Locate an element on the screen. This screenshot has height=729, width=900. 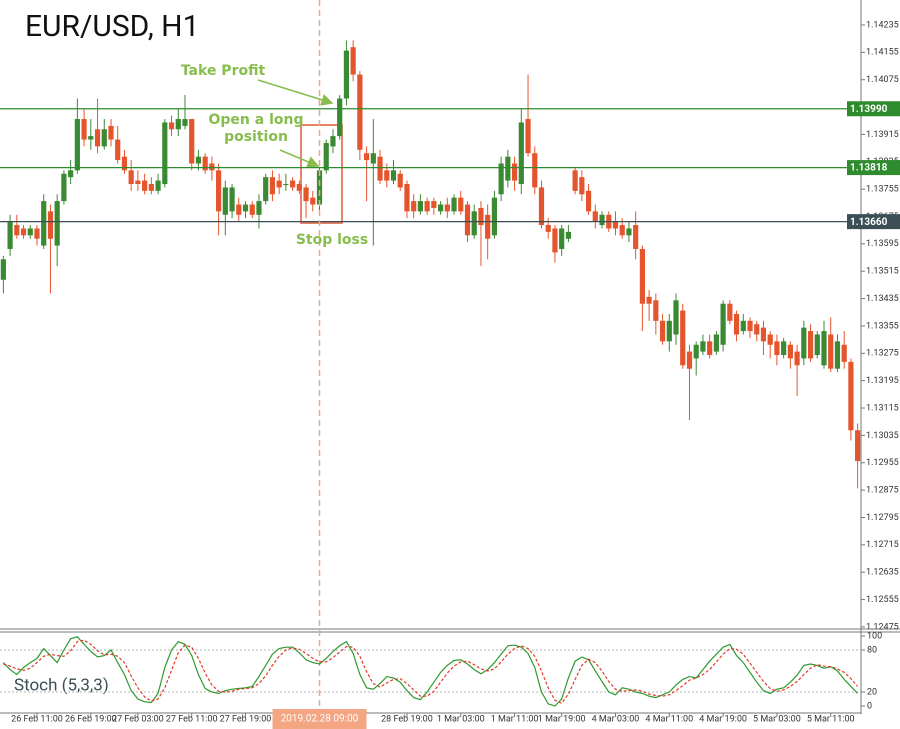
x-tick-label: 1 Mar 03:00 is located at coordinates (461, 719).